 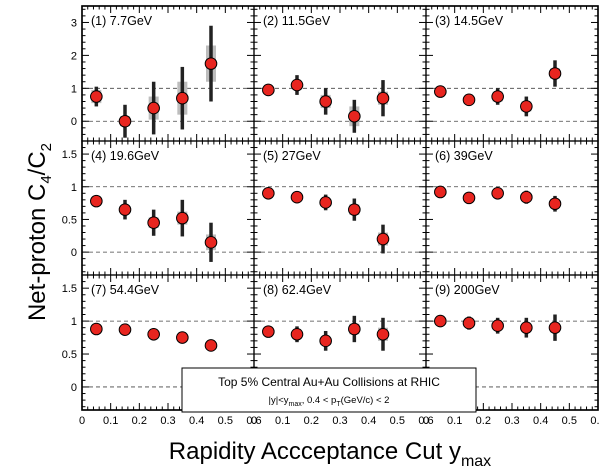 What do you see at coordinates (125, 156) in the screenshot?
I see `panel-label: (4) 19.6GeV` at bounding box center [125, 156].